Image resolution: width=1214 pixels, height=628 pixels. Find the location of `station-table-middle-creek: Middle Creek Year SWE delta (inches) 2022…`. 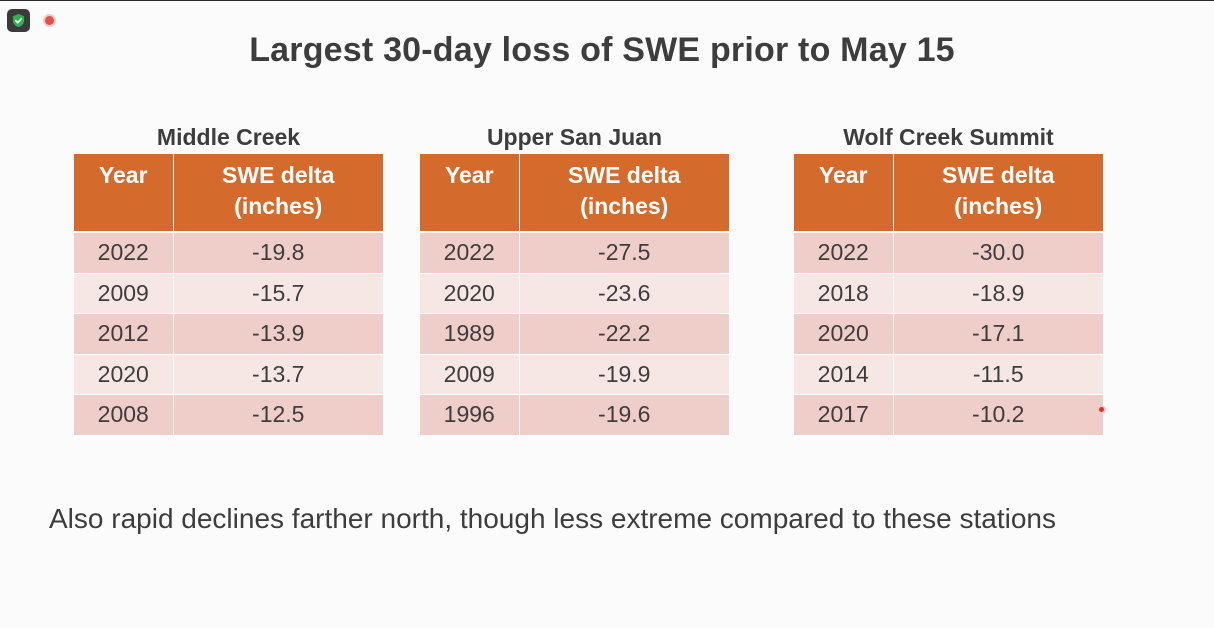

station-table-middle-creek: Middle Creek Year SWE delta (inches) 2022… is located at coordinates (228, 277).